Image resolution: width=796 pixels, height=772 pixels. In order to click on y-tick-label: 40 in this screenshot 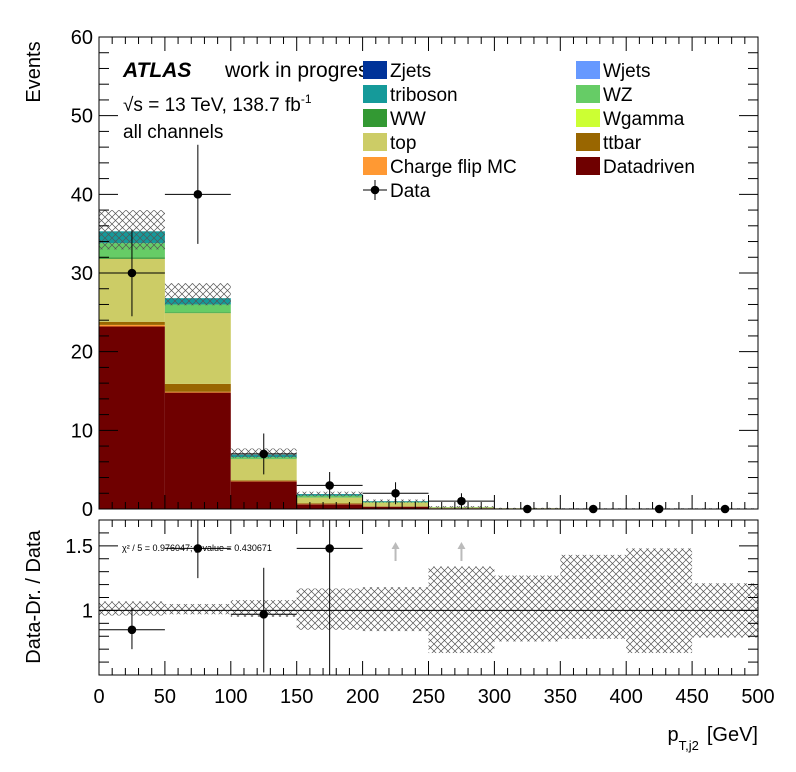, I will do `click(82, 195)`.